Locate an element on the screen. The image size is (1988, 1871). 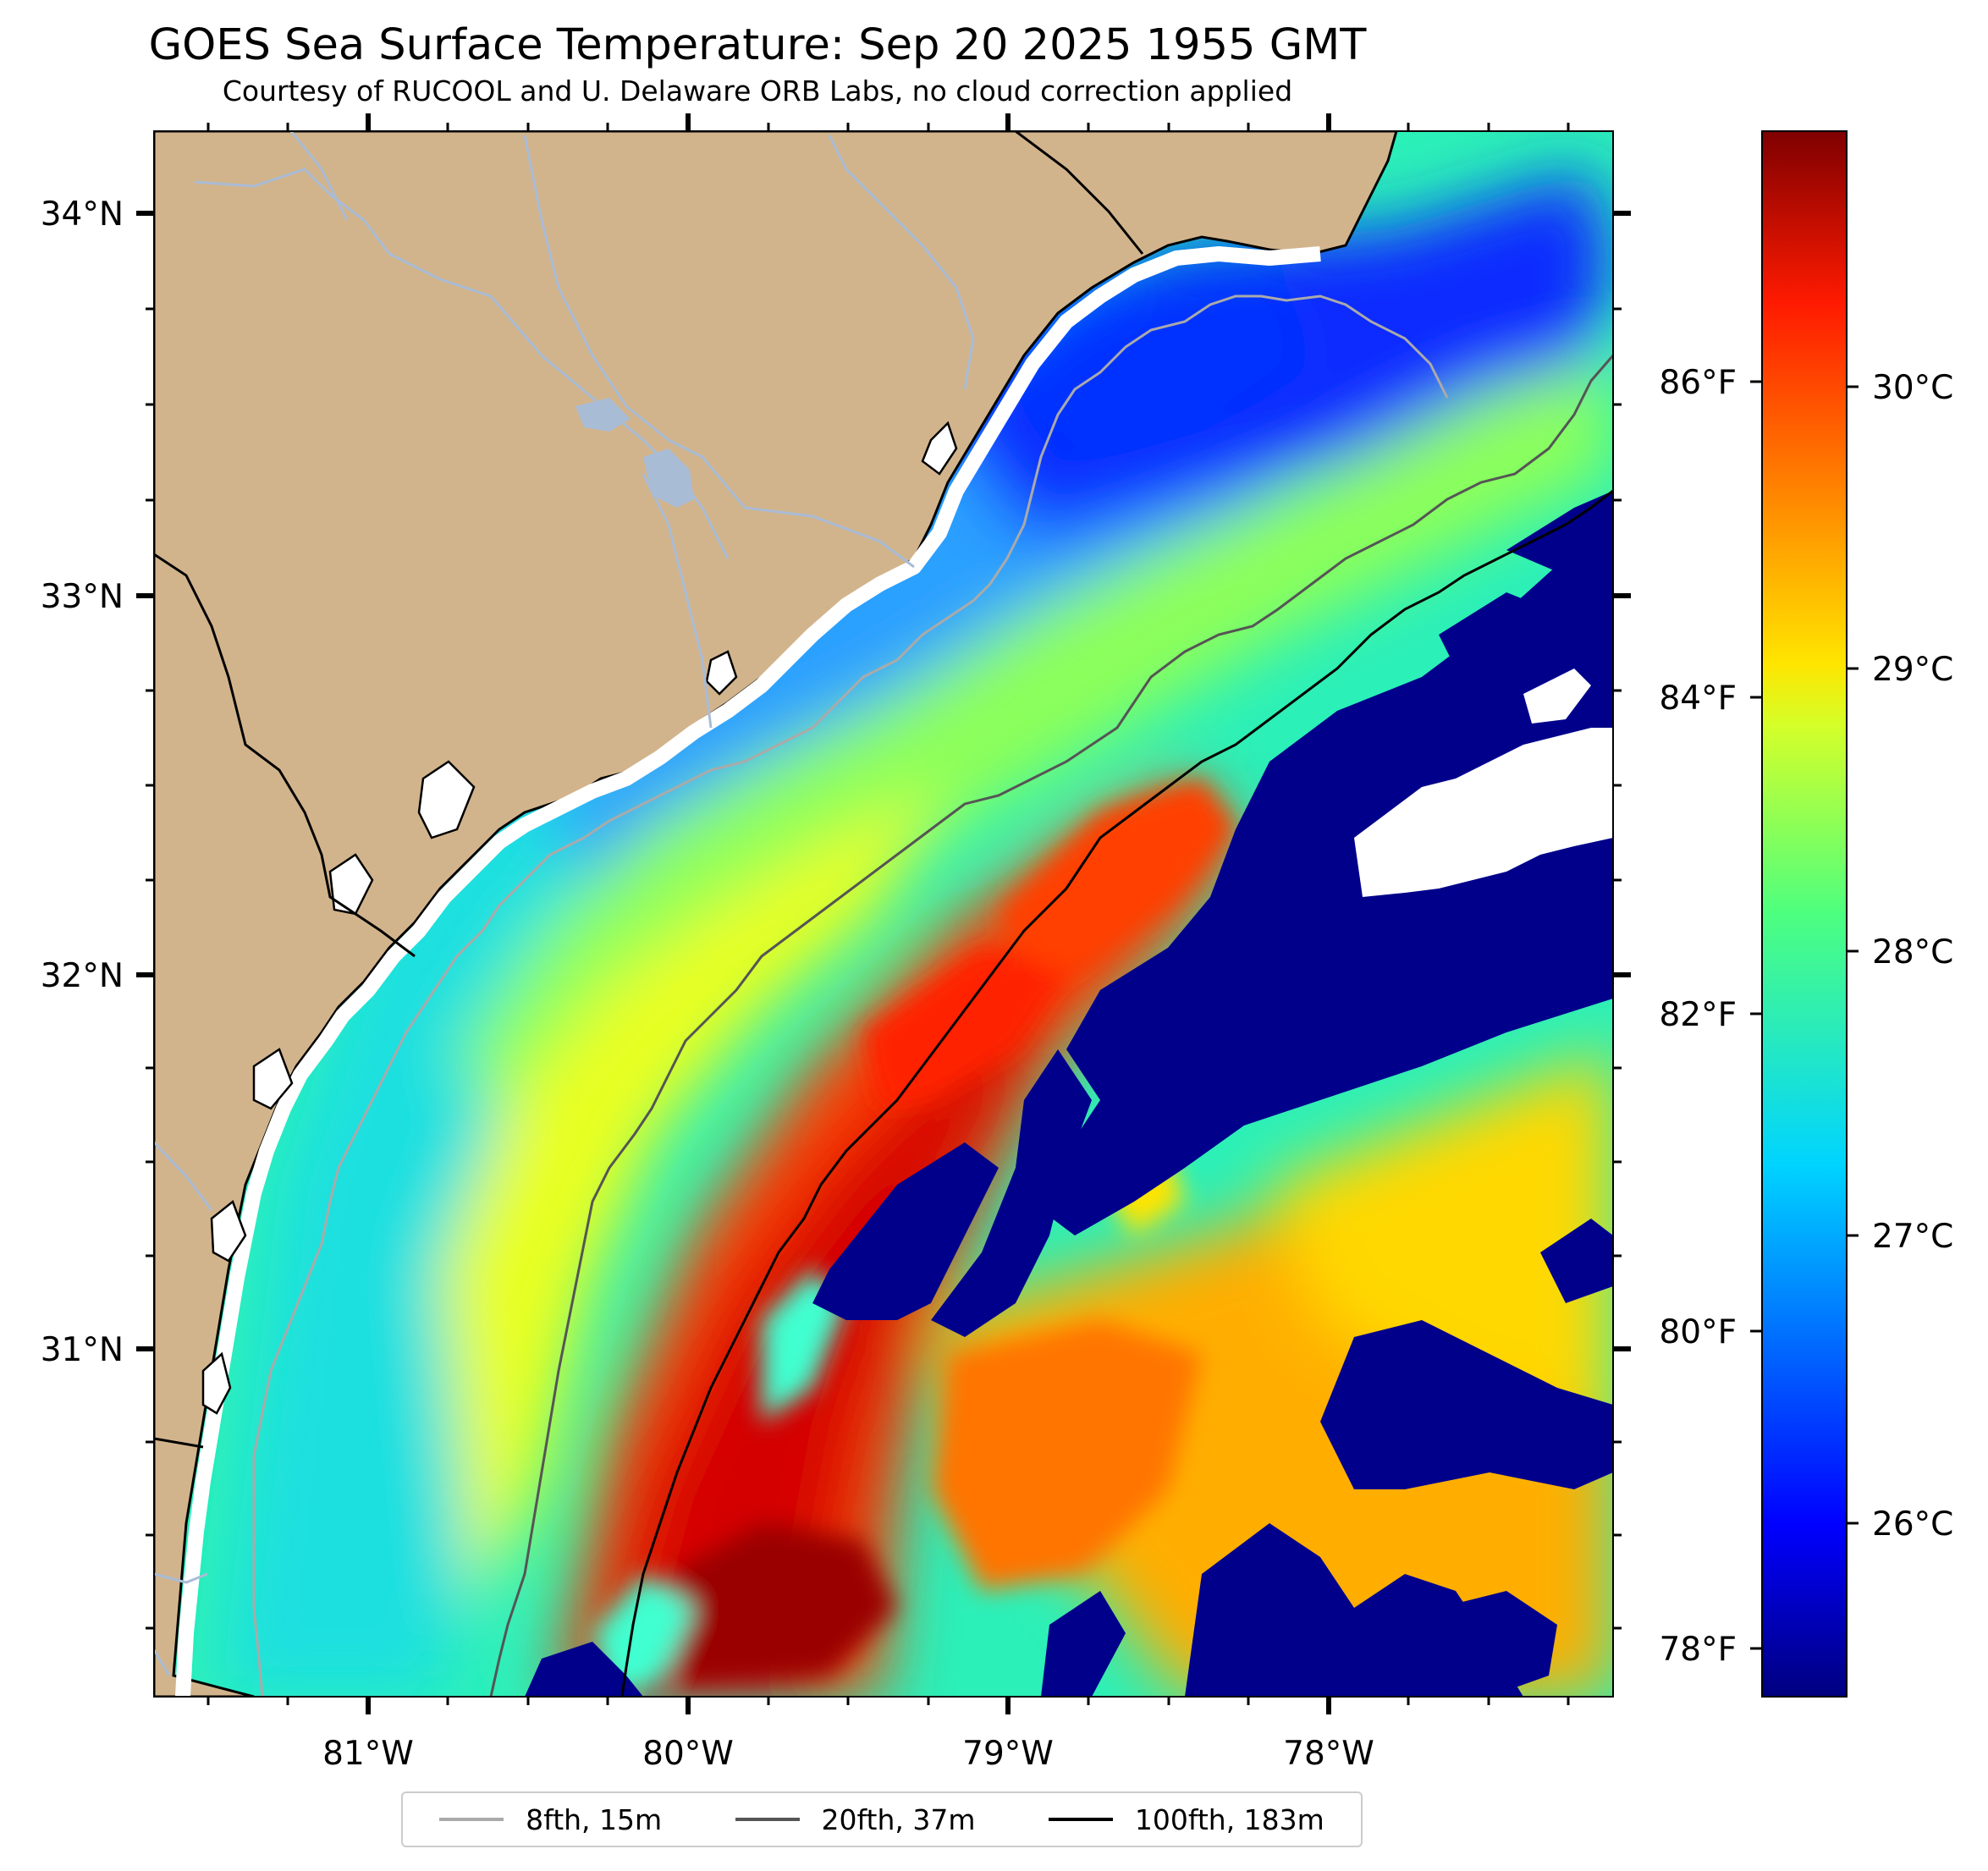
legend-item-20fth: 20fth, 37m is located at coordinates (855, 1820).